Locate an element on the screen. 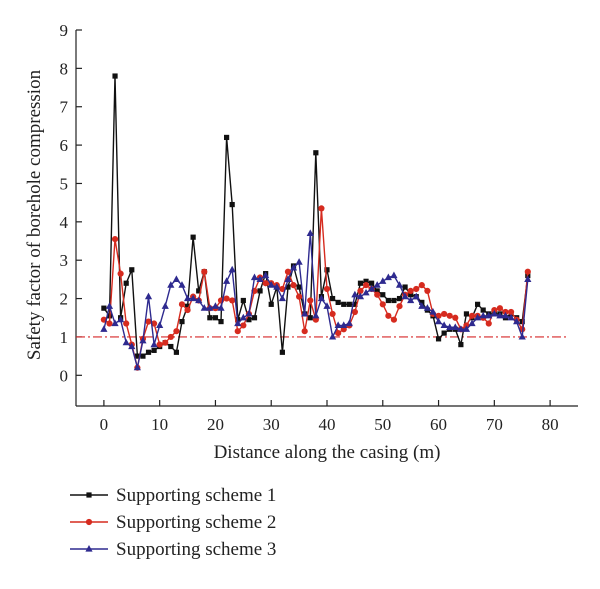  x-tick-label: 0 is located at coordinates (104, 424).